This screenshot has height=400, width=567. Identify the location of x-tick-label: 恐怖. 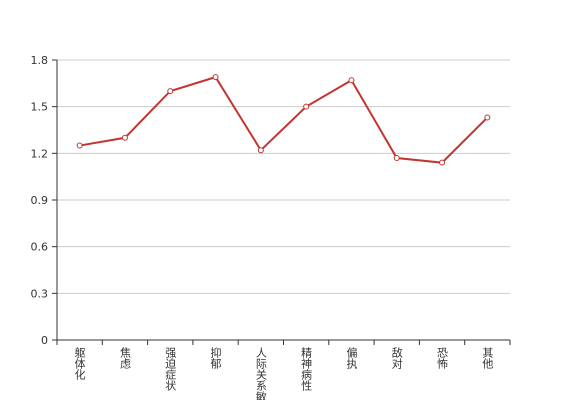
(442, 358).